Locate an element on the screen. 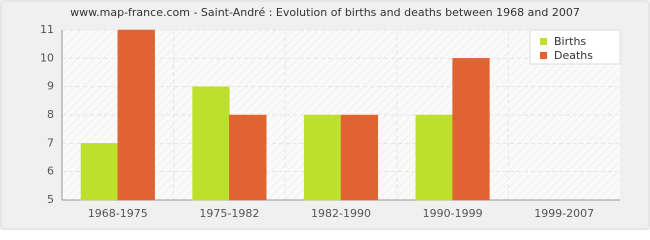 The width and height of the screenshot is (650, 240). y-tick-label: 5 is located at coordinates (50, 199).